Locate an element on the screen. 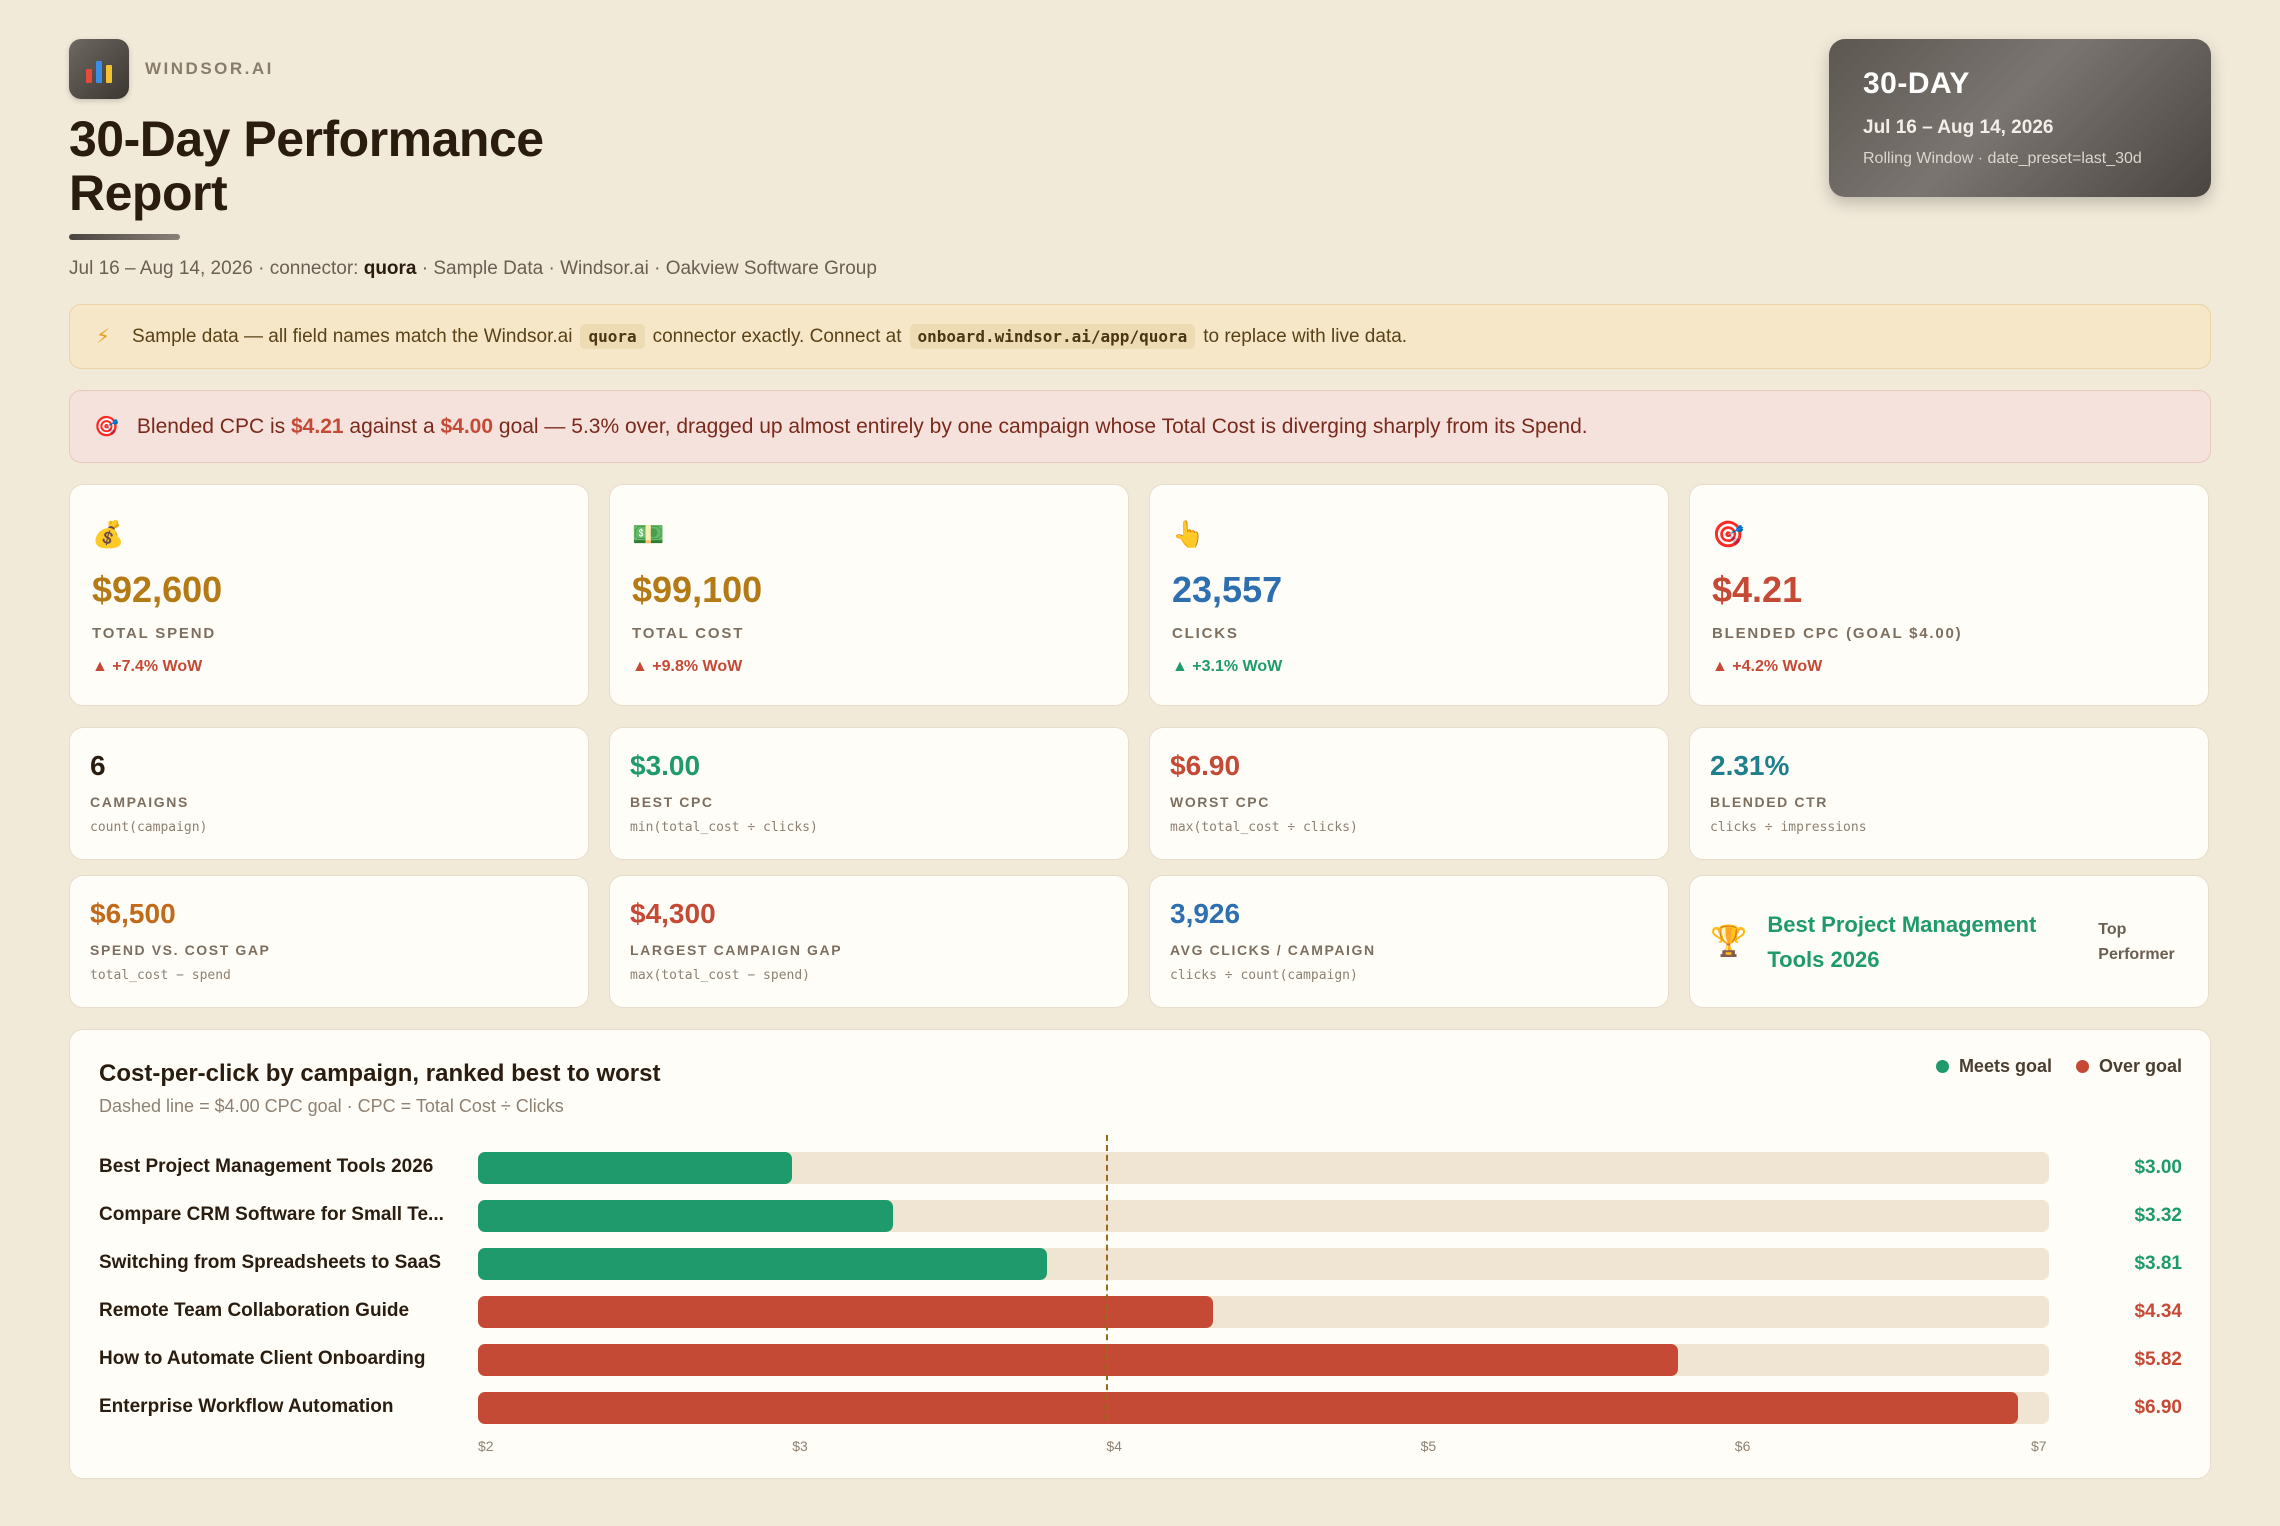 The height and width of the screenshot is (1526, 2280). metric-value: 6 is located at coordinates (98, 765).